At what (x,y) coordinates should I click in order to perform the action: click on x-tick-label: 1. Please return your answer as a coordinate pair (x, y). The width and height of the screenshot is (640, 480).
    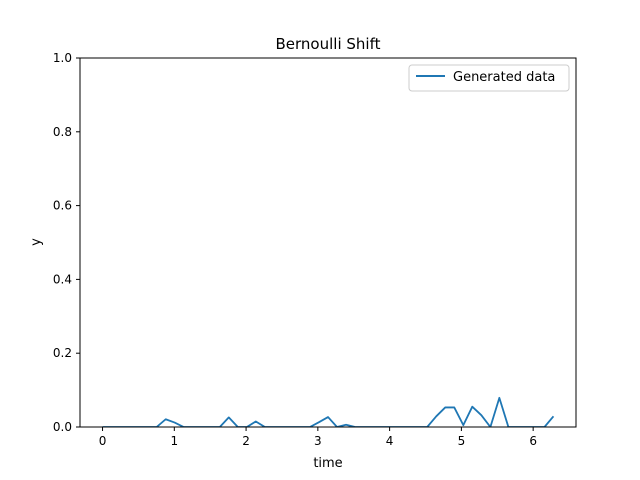
    Looking at the image, I should click on (174, 441).